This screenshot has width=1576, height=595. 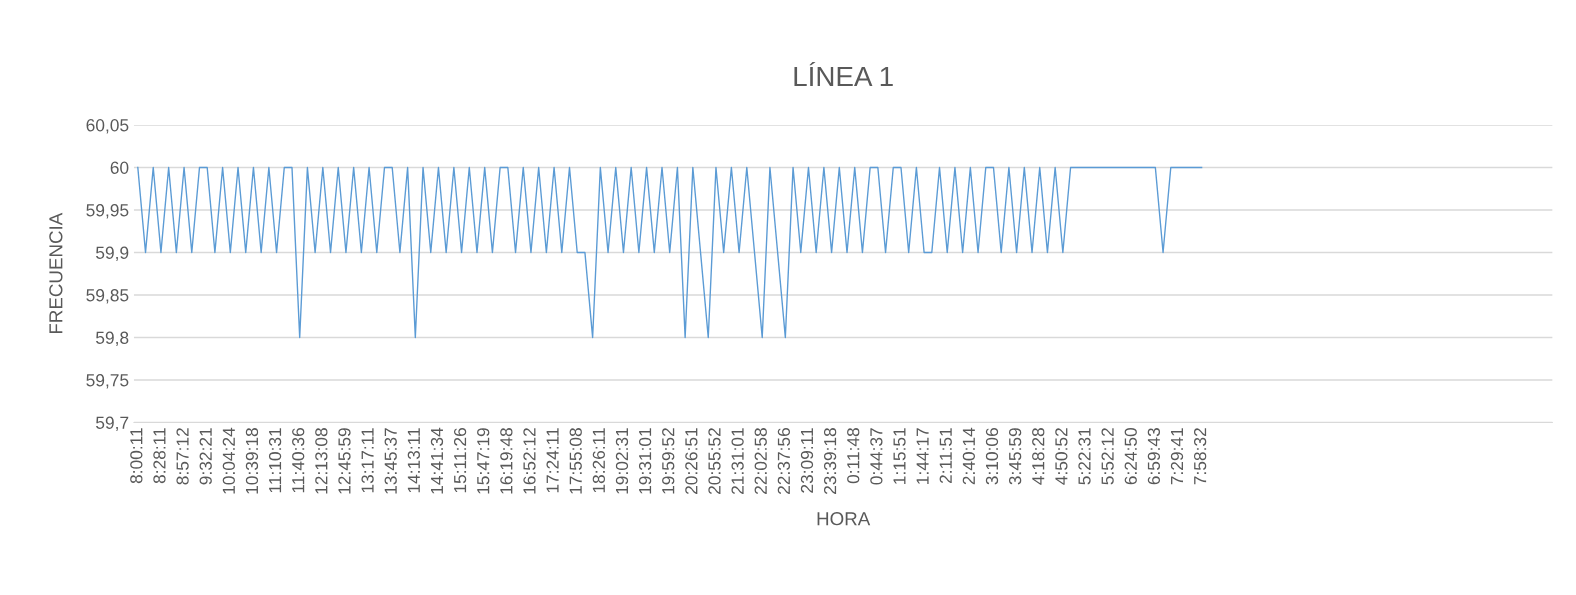 What do you see at coordinates (622, 461) in the screenshot?
I see `x-tick-label: 19:02:31` at bounding box center [622, 461].